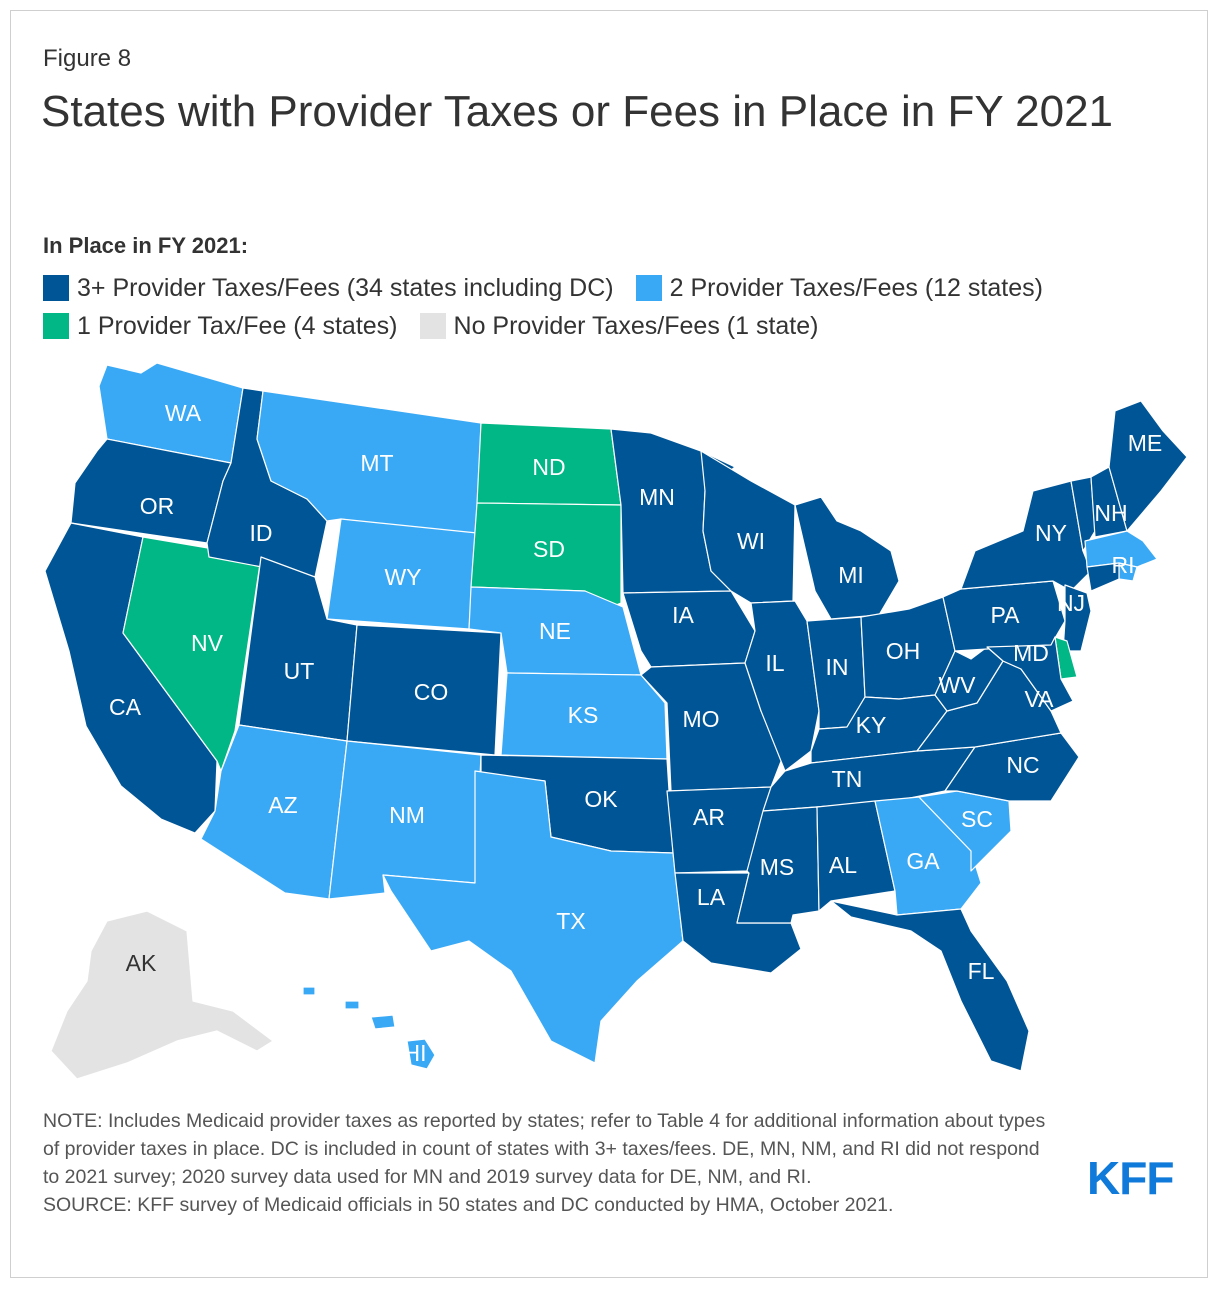 Image resolution: width=1220 pixels, height=1292 pixels. Describe the element at coordinates (1130, 1178) in the screenshot. I see `kff-logo: KFF` at that location.